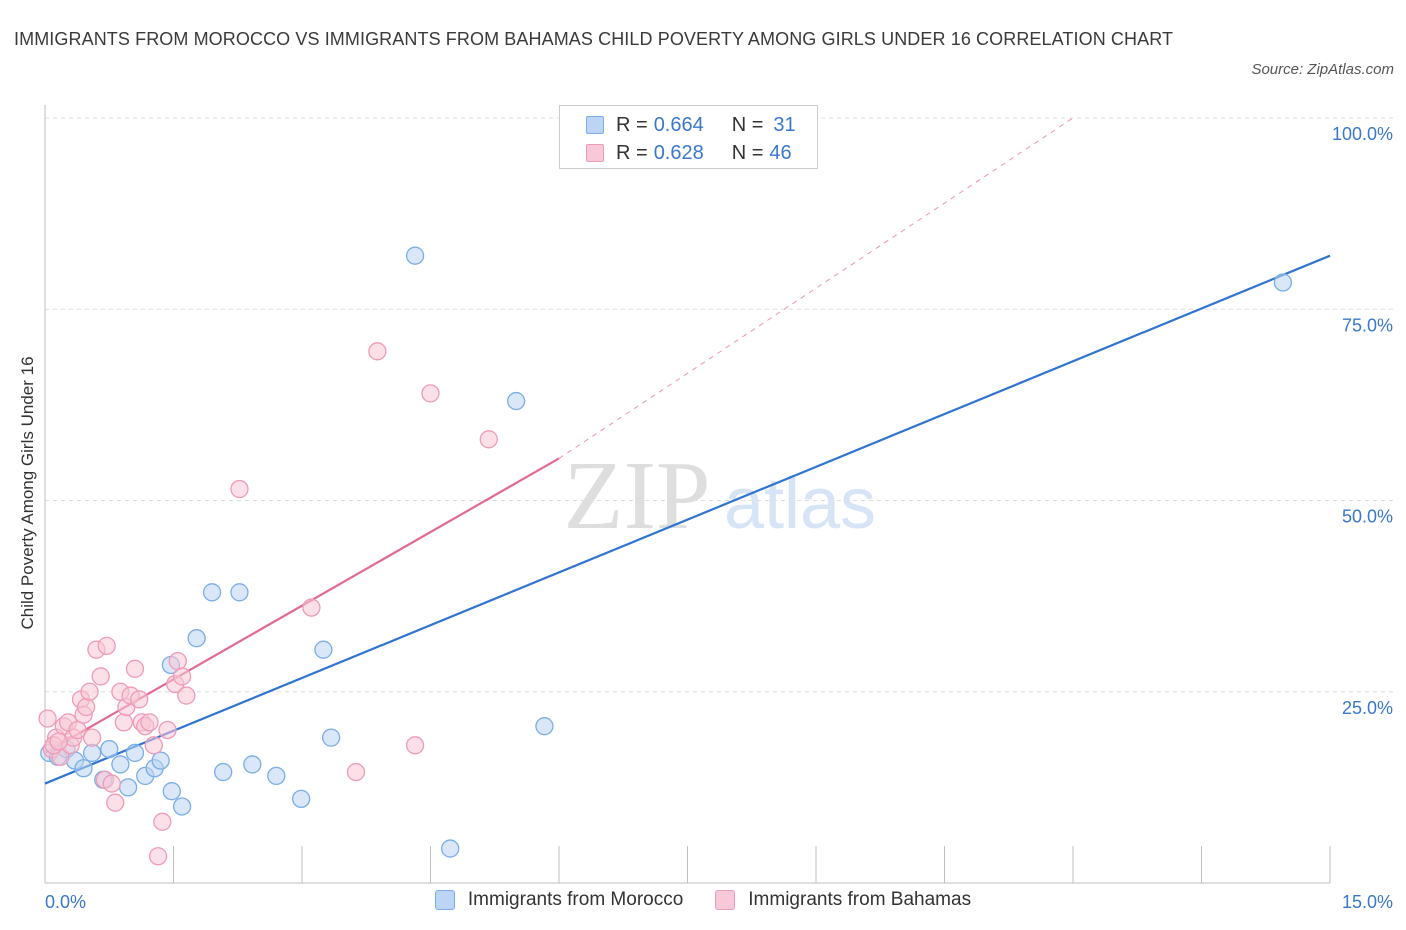 The width and height of the screenshot is (1406, 930). I want to click on legend-swatch-morocco, so click(595, 125).